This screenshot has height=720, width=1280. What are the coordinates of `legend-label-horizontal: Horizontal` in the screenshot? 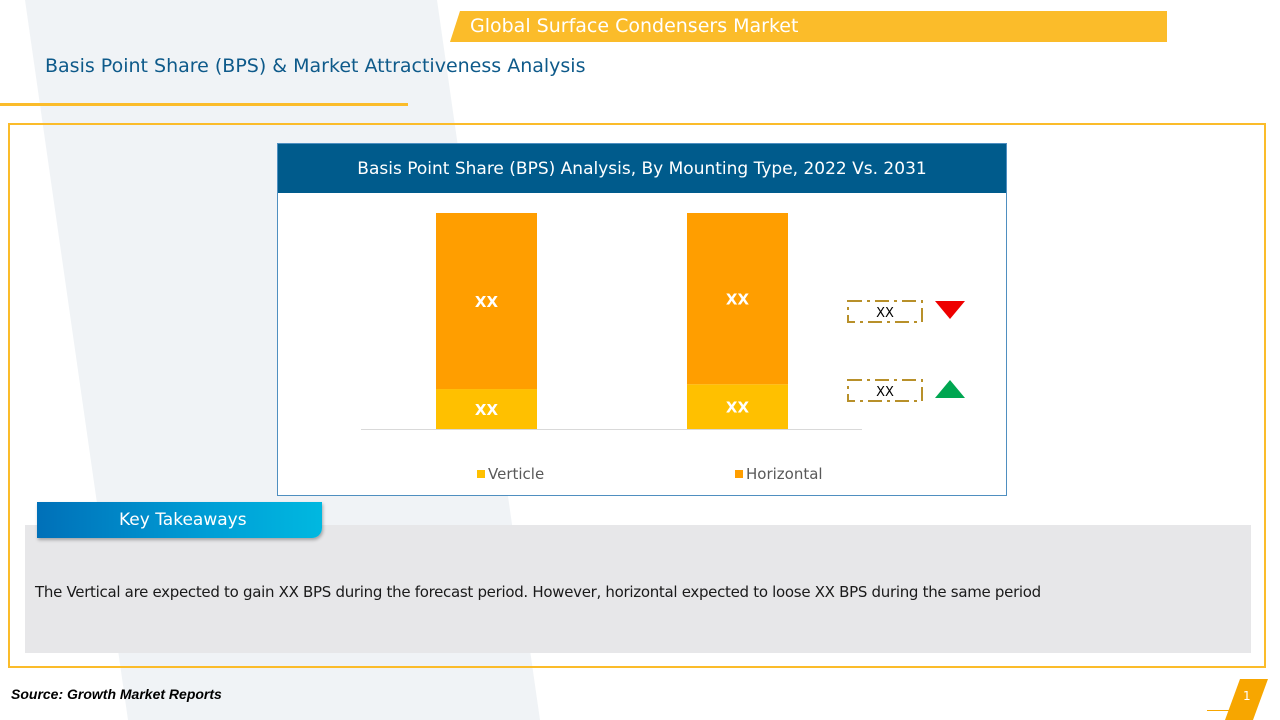 It's located at (784, 474).